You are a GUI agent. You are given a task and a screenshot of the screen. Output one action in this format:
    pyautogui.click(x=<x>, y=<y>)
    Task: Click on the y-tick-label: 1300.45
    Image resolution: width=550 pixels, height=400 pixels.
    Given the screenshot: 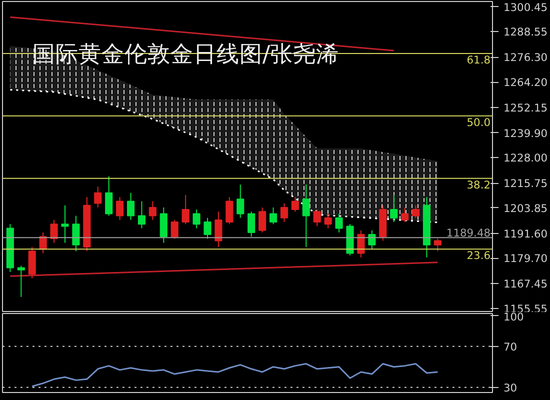 What is the action you would take?
    pyautogui.click(x=526, y=7)
    